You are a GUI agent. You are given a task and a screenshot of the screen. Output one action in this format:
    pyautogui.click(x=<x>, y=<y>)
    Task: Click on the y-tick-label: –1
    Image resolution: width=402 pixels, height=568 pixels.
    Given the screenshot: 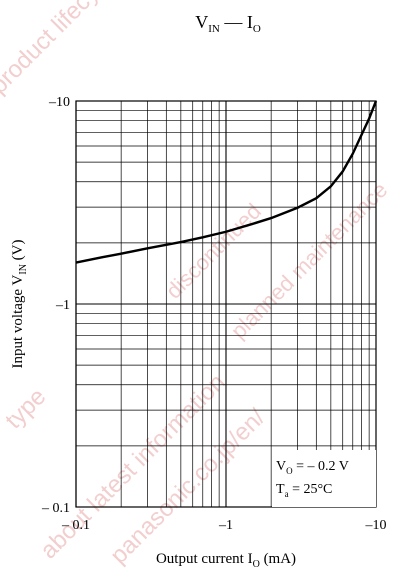 What is the action you would take?
    pyautogui.click(x=62, y=305)
    